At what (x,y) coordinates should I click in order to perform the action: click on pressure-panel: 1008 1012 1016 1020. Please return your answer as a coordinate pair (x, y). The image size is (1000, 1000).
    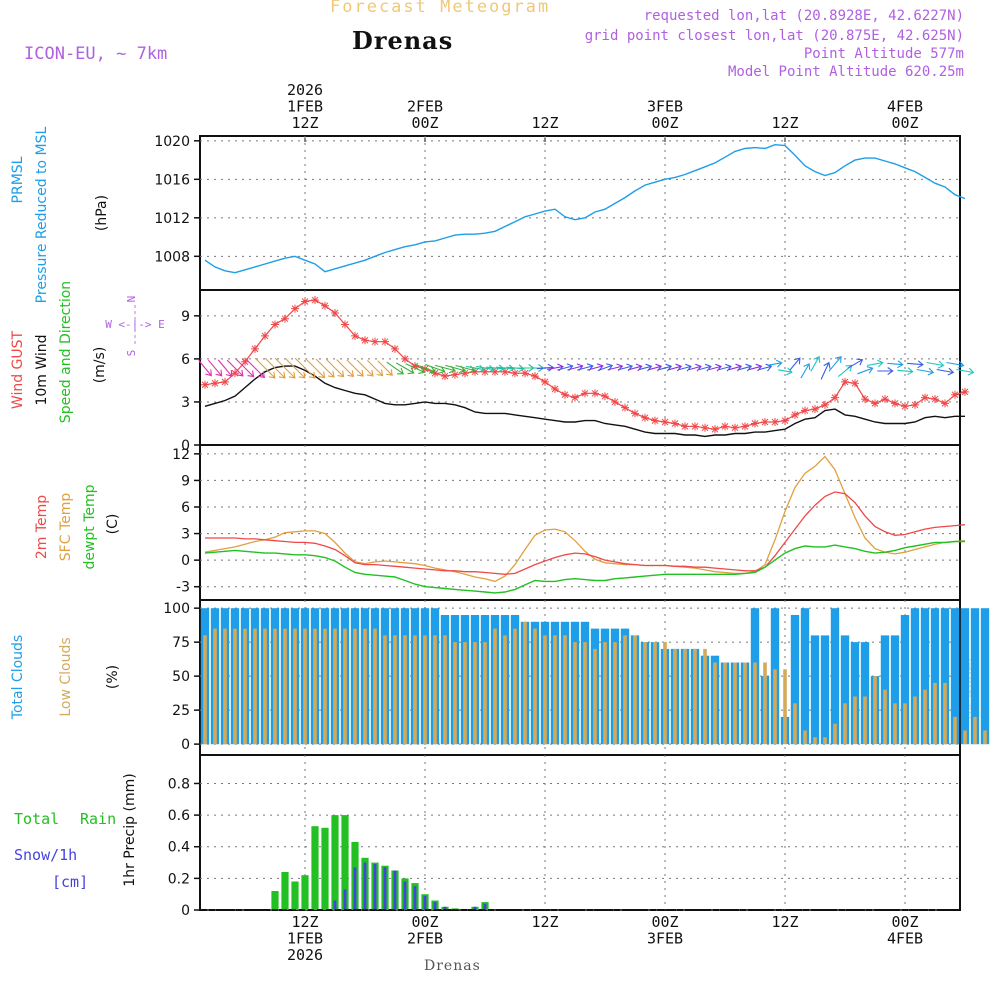
    Looking at the image, I should click on (557, 212).